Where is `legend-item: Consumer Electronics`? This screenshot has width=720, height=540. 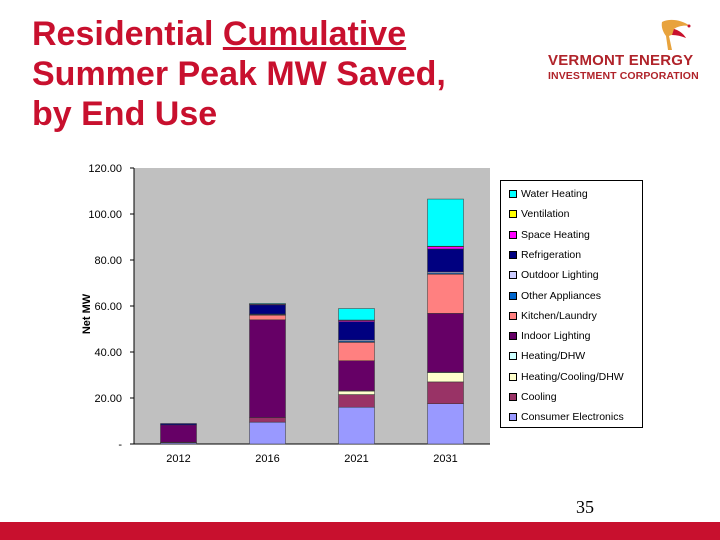
legend-item: Consumer Electronics is located at coordinates (566, 417).